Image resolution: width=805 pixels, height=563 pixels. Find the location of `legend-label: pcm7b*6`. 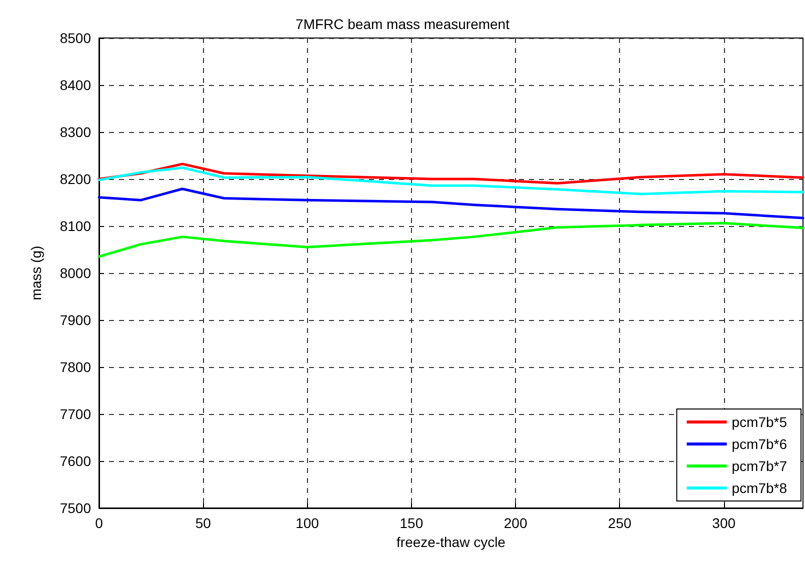

legend-label: pcm7b*6 is located at coordinates (760, 444).